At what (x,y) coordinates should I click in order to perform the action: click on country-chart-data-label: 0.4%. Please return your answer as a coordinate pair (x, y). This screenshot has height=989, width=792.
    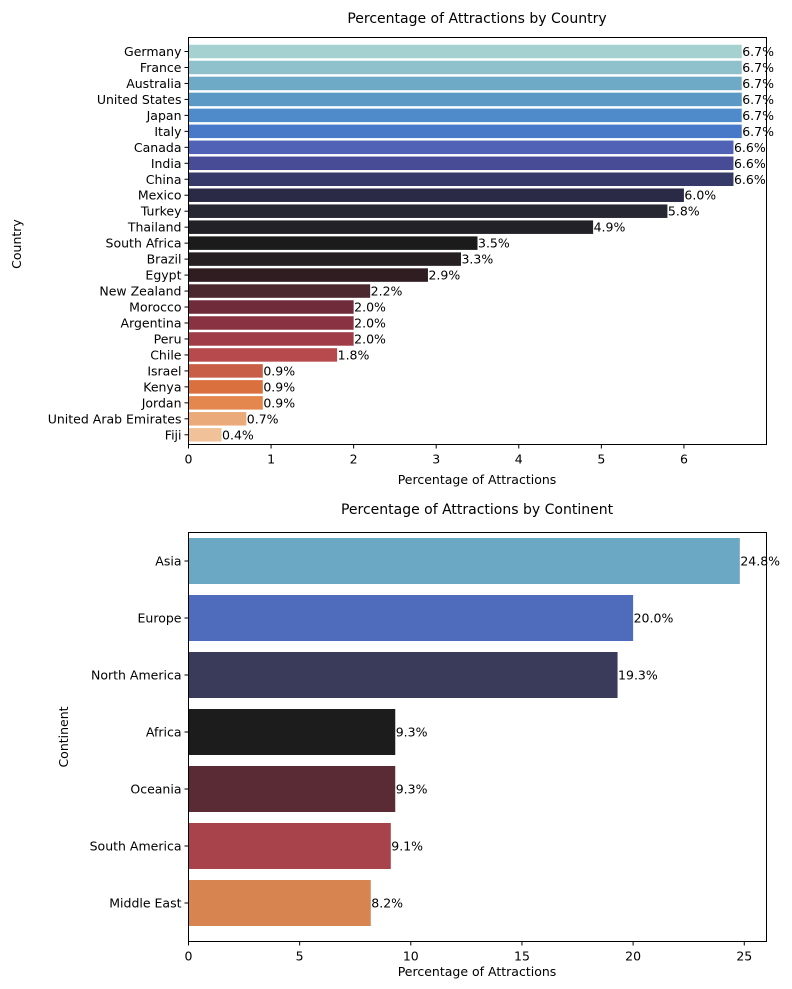
    Looking at the image, I should click on (238, 434).